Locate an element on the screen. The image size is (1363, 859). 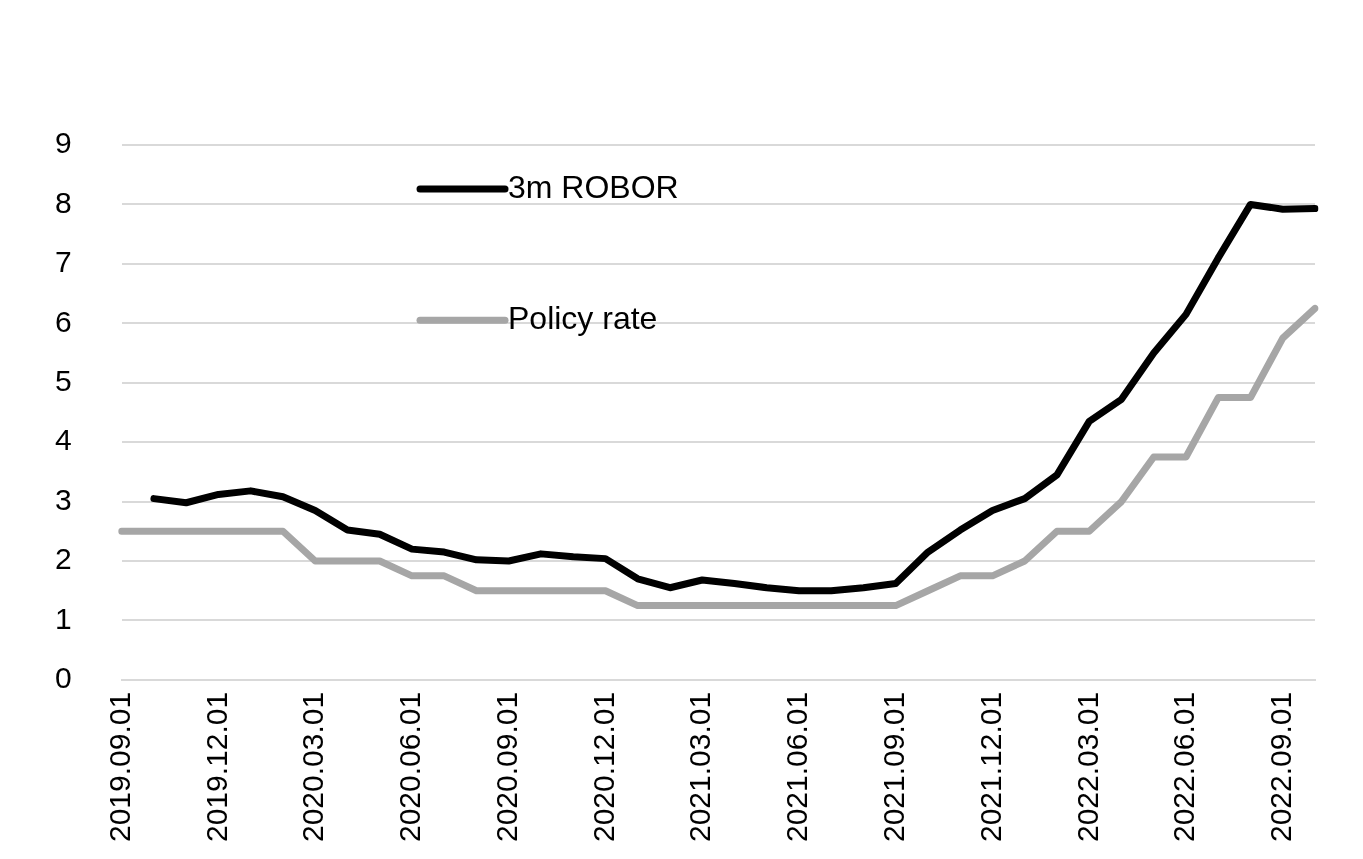
y-tick-label: 9 is located at coordinates (63, 143).